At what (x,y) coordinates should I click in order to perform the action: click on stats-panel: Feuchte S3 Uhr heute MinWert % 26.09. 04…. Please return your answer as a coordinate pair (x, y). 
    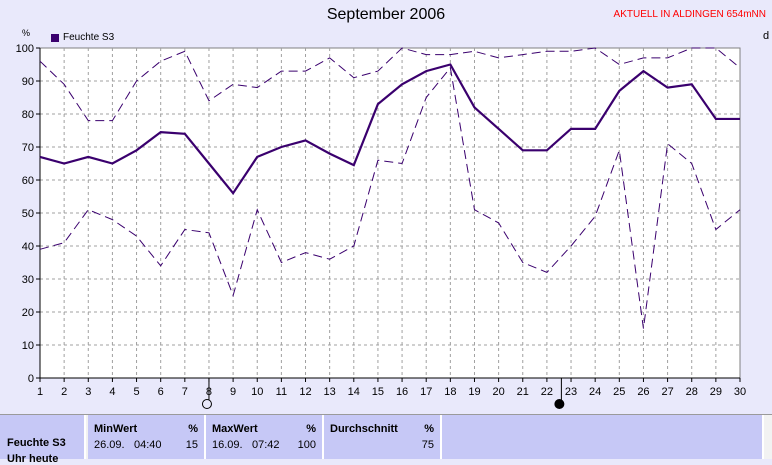
    Looking at the image, I should click on (386, 439).